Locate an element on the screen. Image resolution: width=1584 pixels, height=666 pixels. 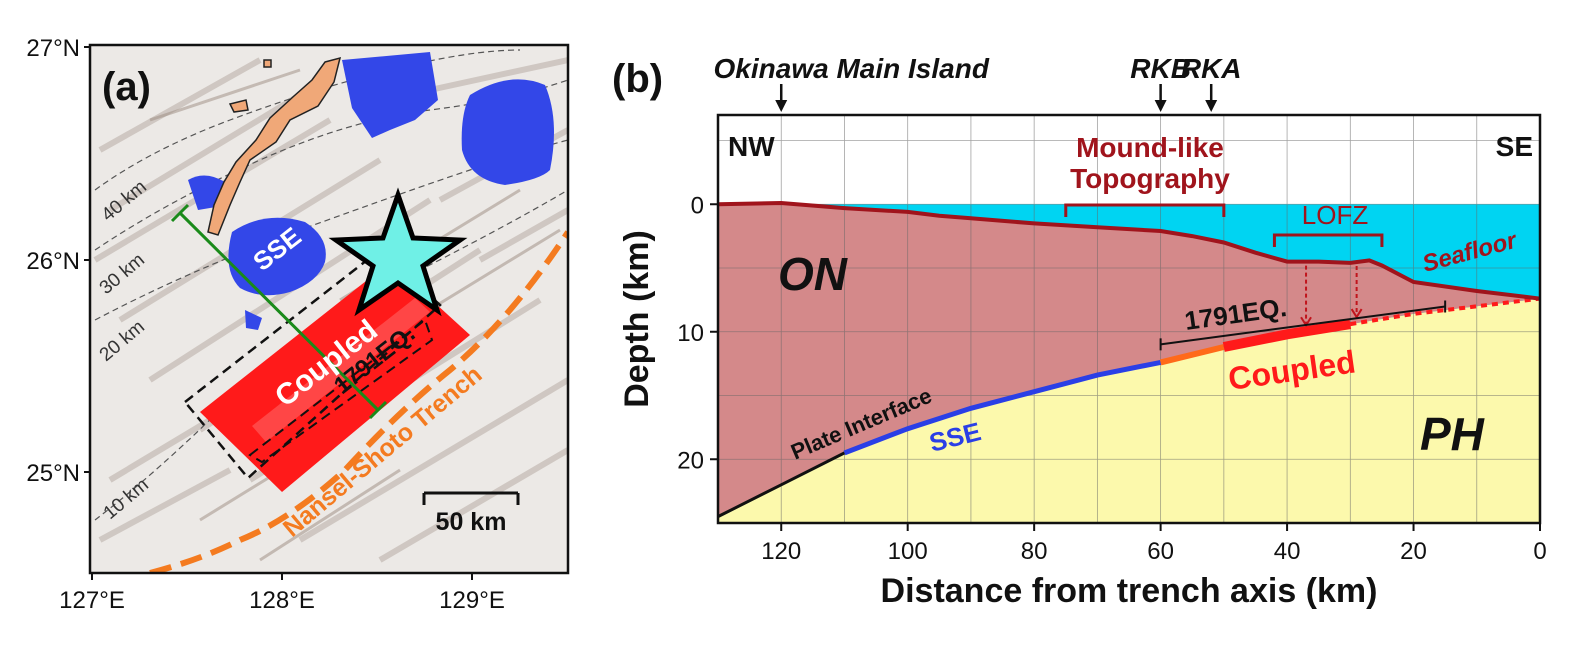
x-tick-label: 120 is located at coordinates (781, 551).